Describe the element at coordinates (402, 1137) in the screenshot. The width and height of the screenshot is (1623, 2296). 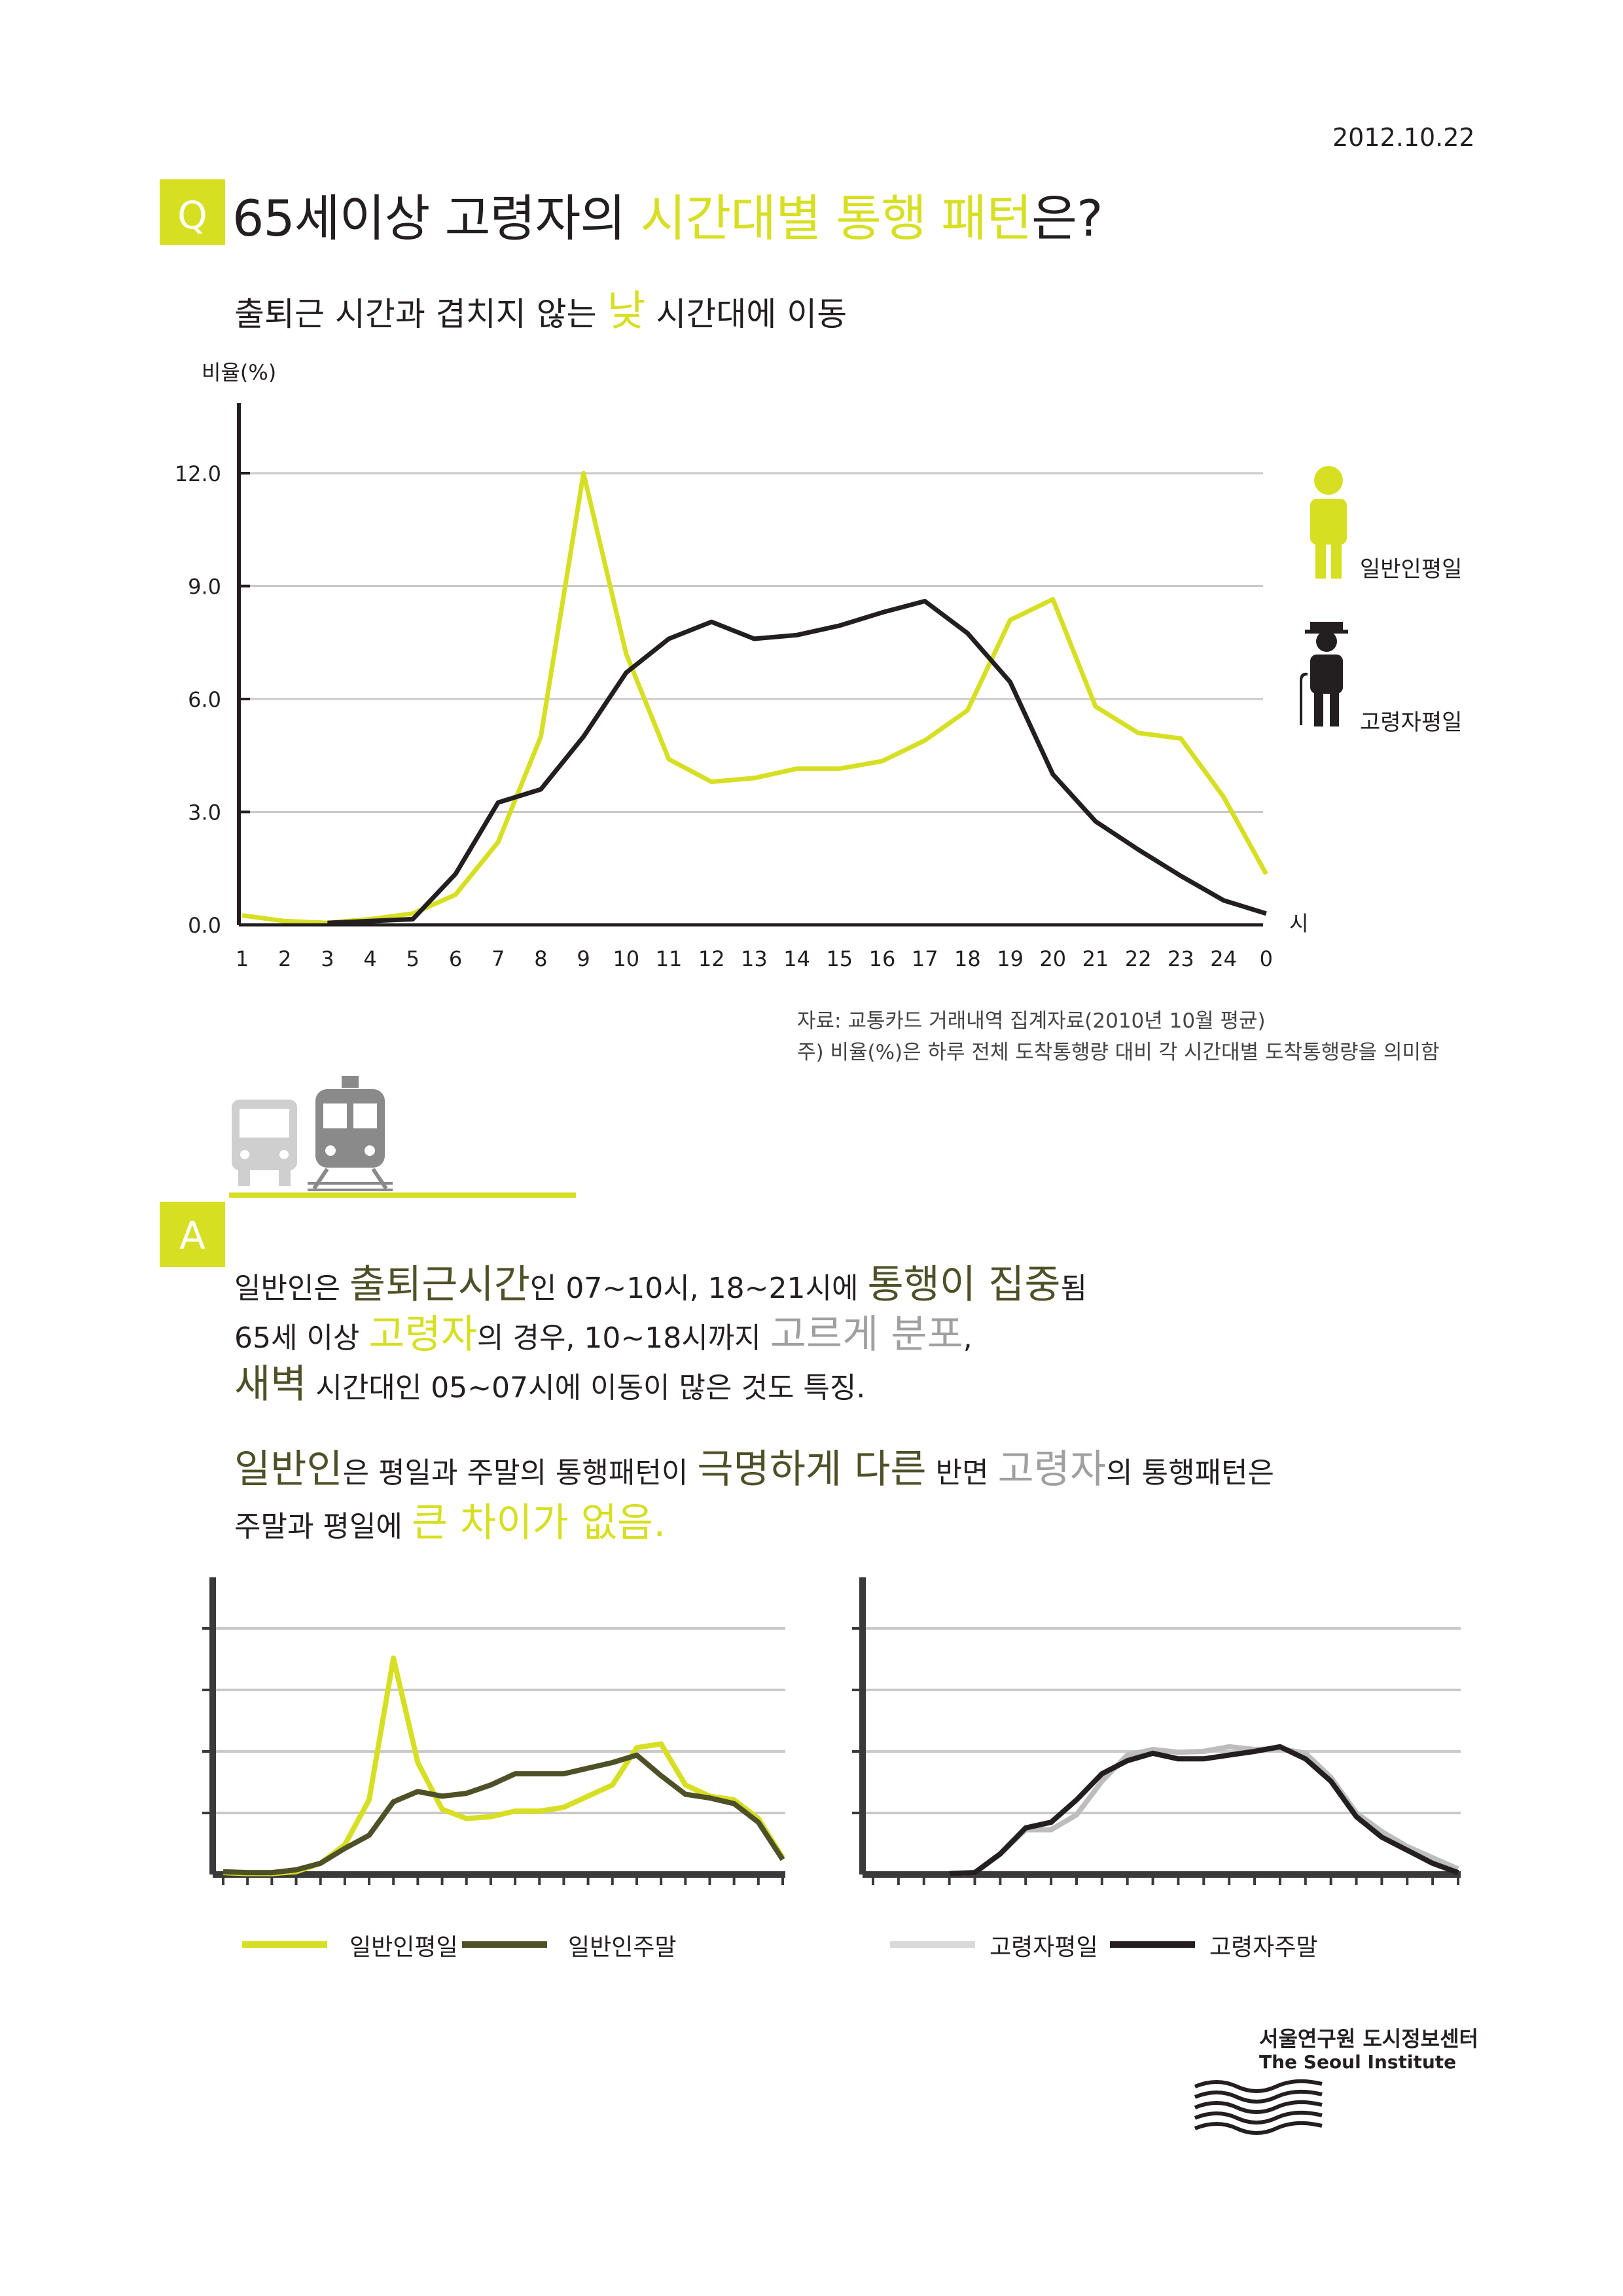
I see `transit-icons` at that location.